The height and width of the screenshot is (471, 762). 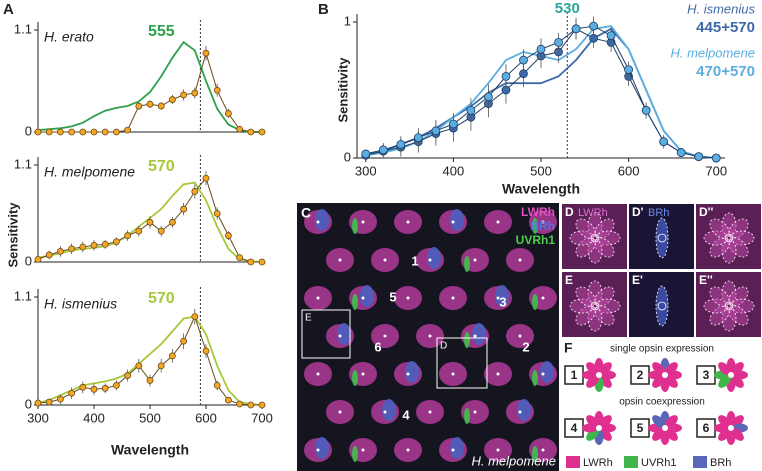 I want to click on brh-cell, so click(x=662, y=238).